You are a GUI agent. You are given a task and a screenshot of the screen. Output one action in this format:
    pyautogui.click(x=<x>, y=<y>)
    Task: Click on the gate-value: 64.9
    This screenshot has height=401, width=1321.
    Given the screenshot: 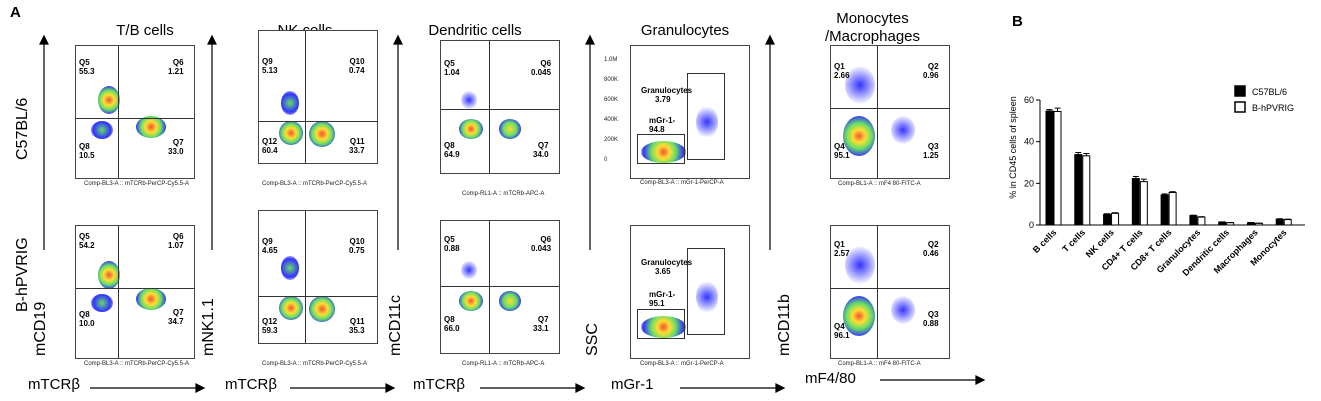 What is the action you would take?
    pyautogui.click(x=452, y=154)
    